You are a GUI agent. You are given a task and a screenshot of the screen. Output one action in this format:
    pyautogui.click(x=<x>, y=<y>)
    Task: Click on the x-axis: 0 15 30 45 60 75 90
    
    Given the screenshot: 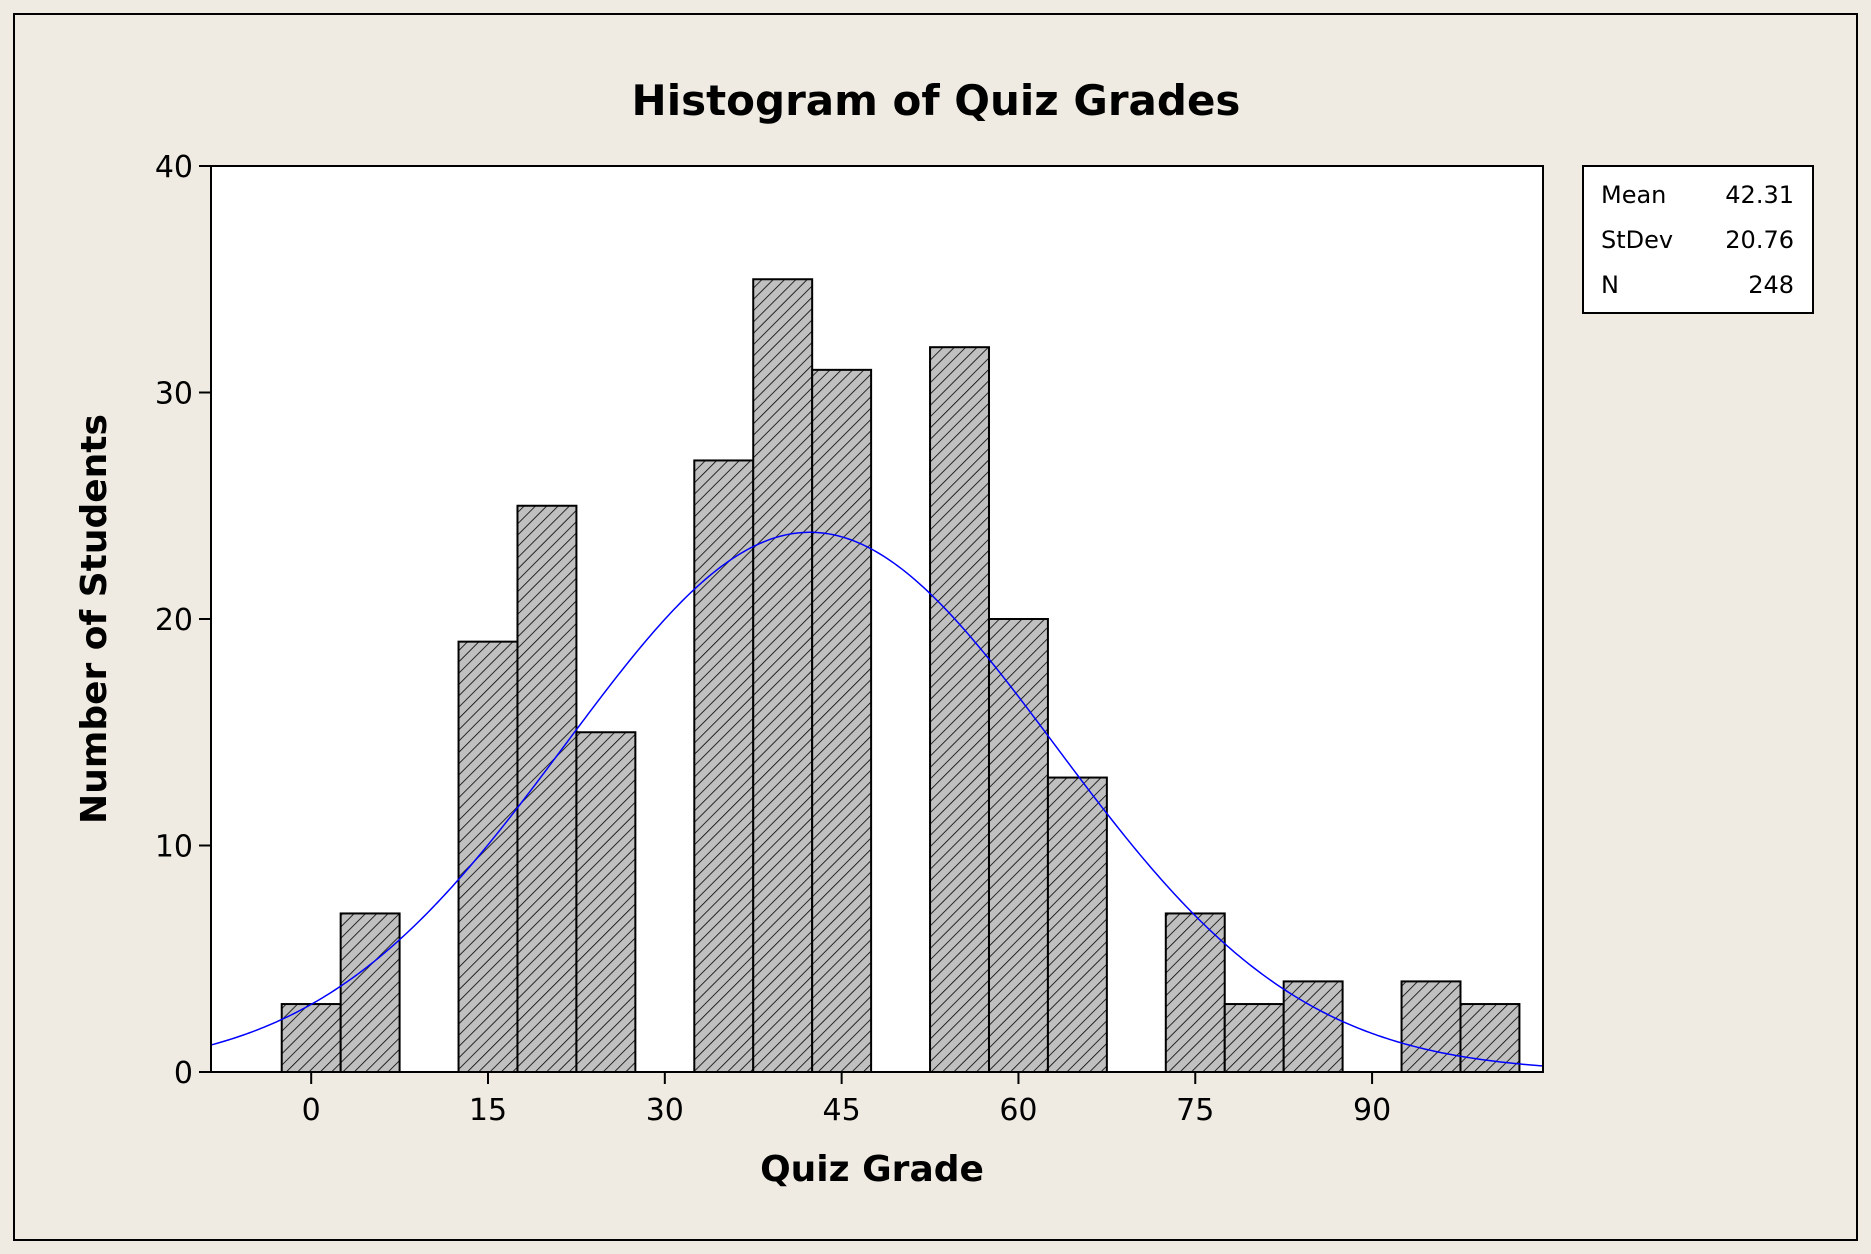 What is the action you would take?
    pyautogui.click(x=846, y=1100)
    